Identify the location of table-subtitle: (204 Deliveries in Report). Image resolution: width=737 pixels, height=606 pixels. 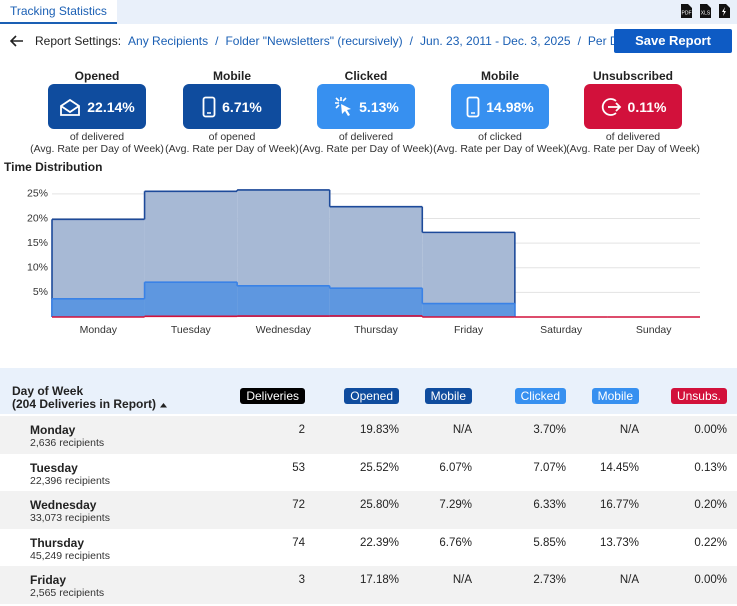
(89, 404).